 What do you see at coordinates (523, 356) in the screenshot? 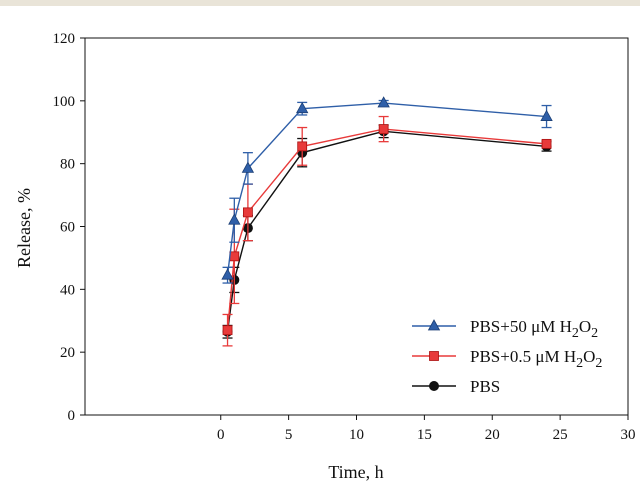
I see `legend-text-part: PBS+0.5 μM H` at bounding box center [523, 356].